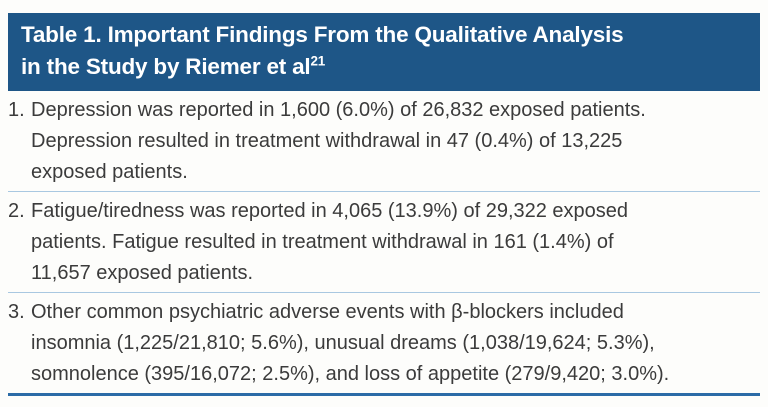 This screenshot has height=407, width=768. What do you see at coordinates (16, 110) in the screenshot?
I see `row-number: 1.` at bounding box center [16, 110].